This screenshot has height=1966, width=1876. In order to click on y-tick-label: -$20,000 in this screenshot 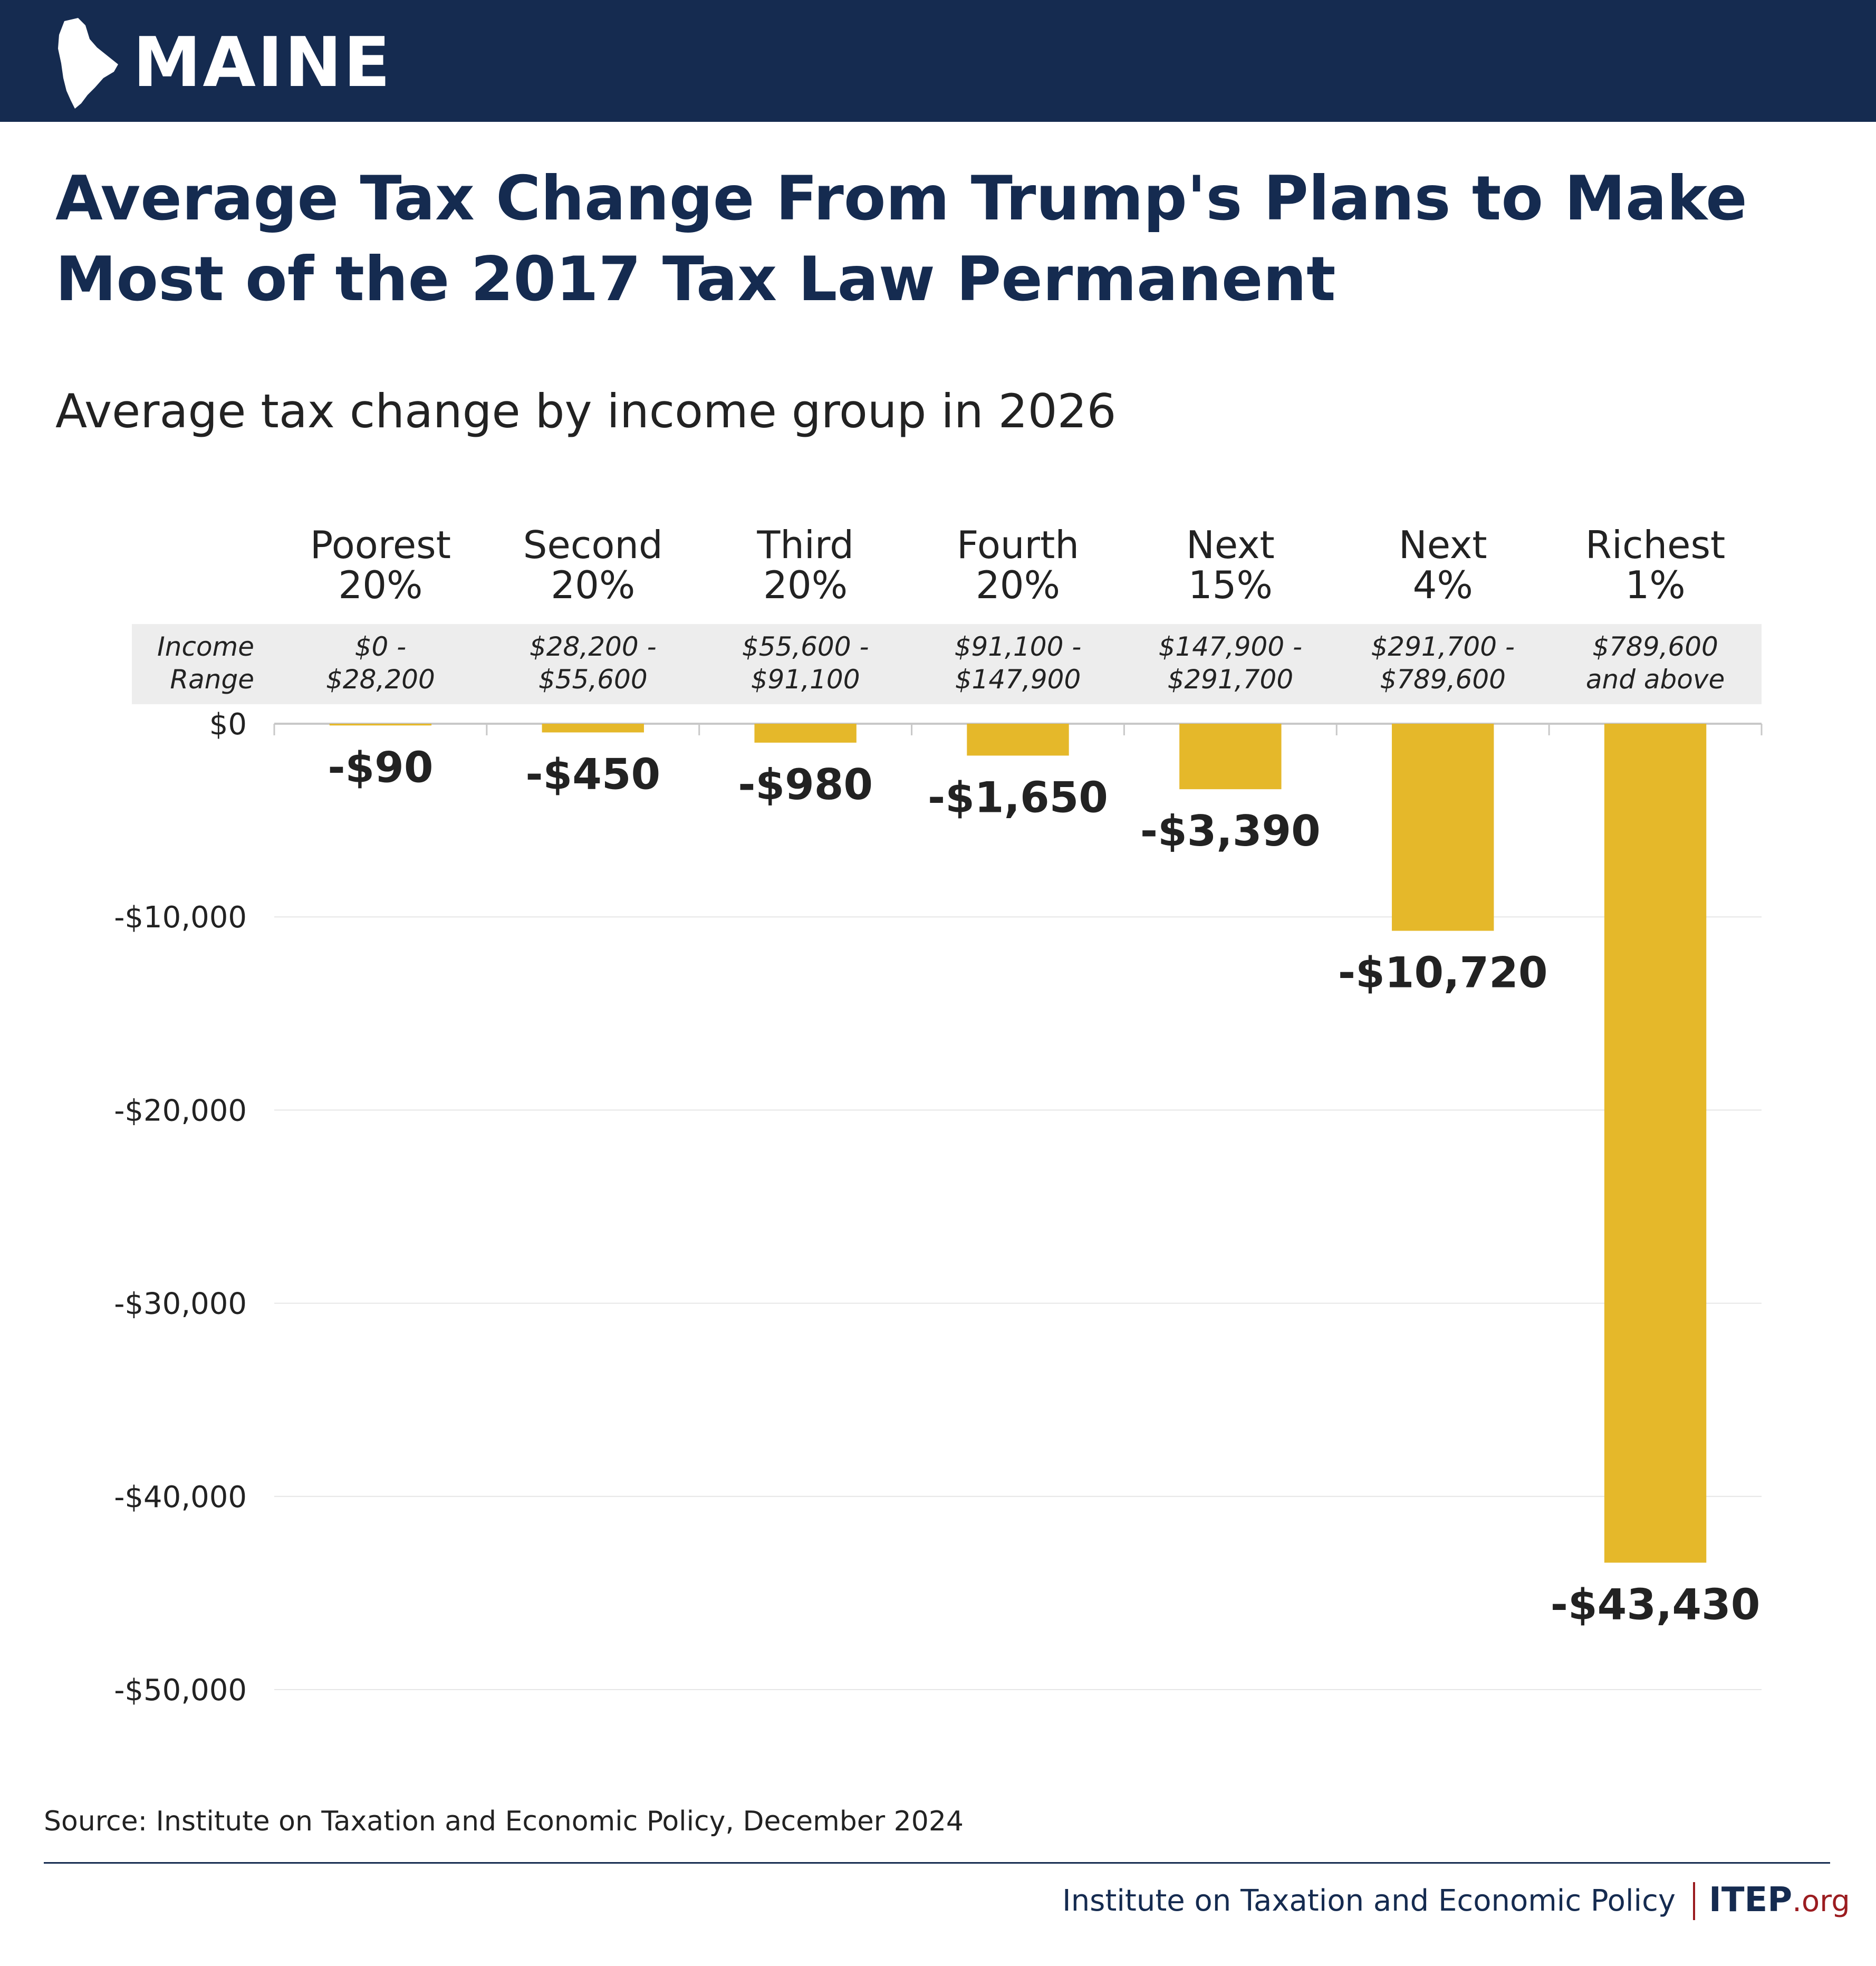, I will do `click(181, 1111)`.